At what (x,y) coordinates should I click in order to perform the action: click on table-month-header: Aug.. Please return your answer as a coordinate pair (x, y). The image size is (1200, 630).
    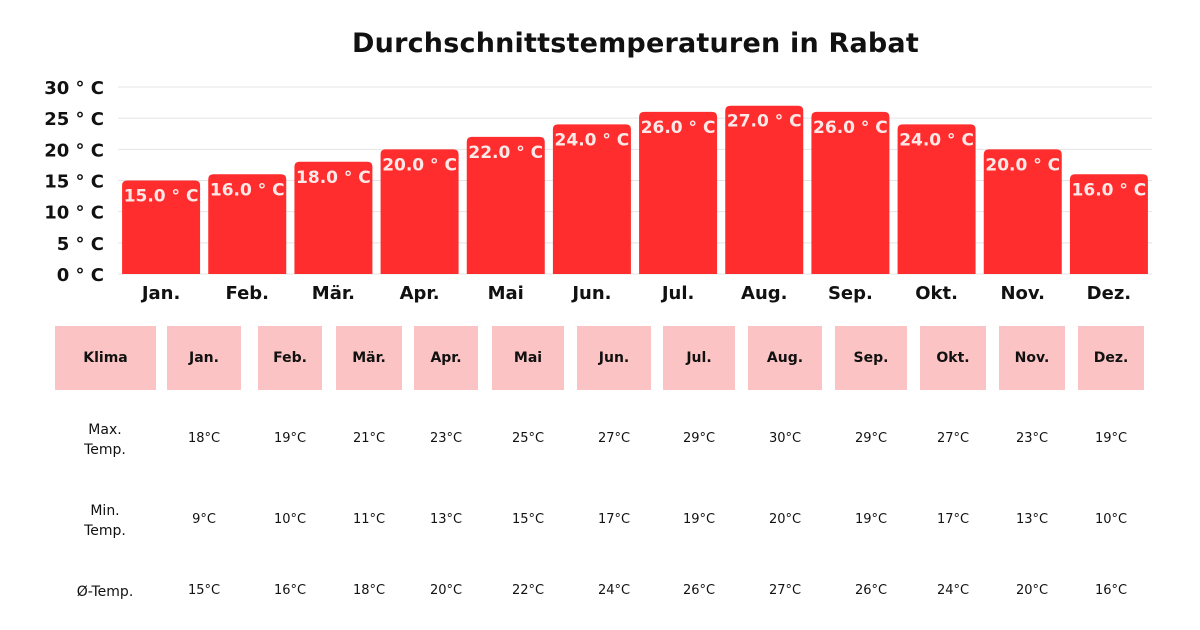
    Looking at the image, I should click on (785, 358).